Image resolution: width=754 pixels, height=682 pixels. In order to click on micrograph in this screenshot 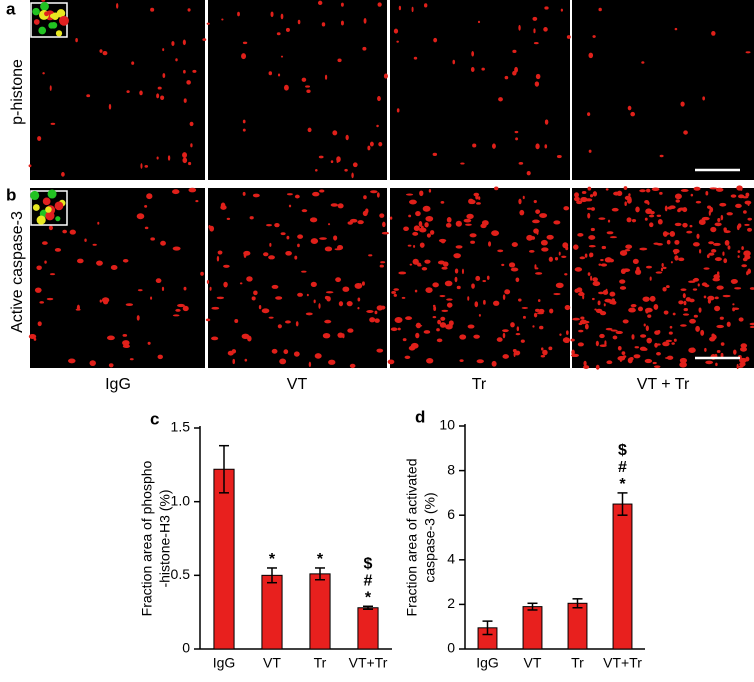, I will do `click(663, 90)`.